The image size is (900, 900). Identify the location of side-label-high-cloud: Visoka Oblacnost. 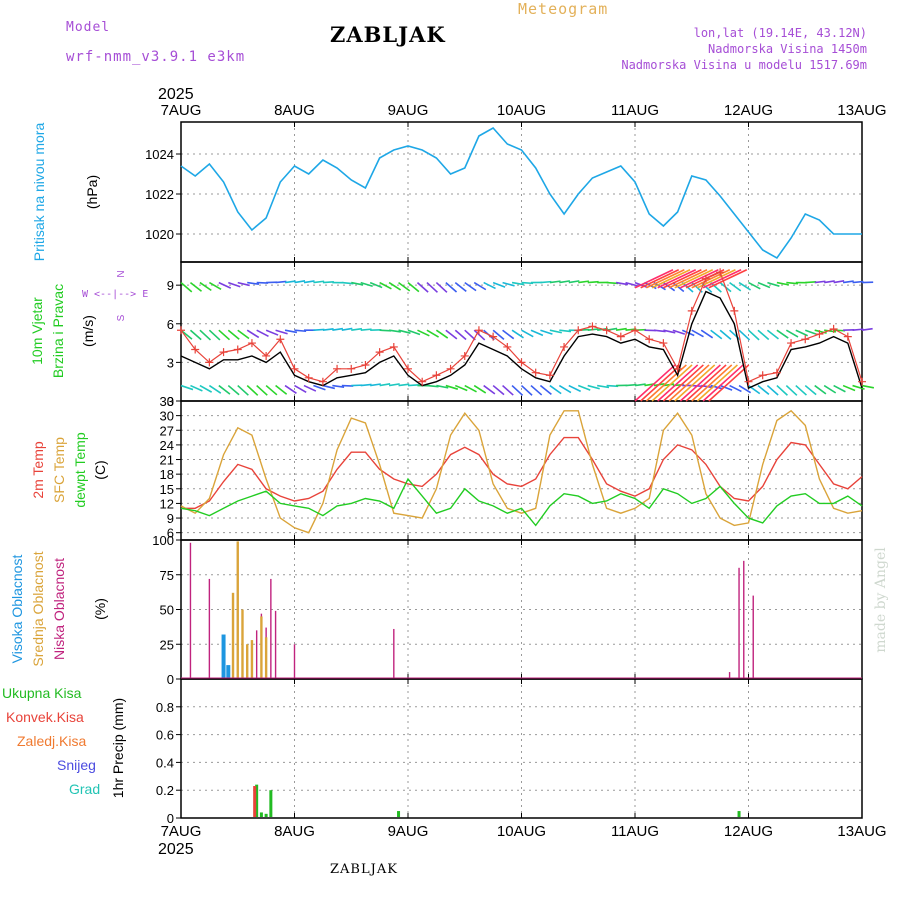
(17, 609).